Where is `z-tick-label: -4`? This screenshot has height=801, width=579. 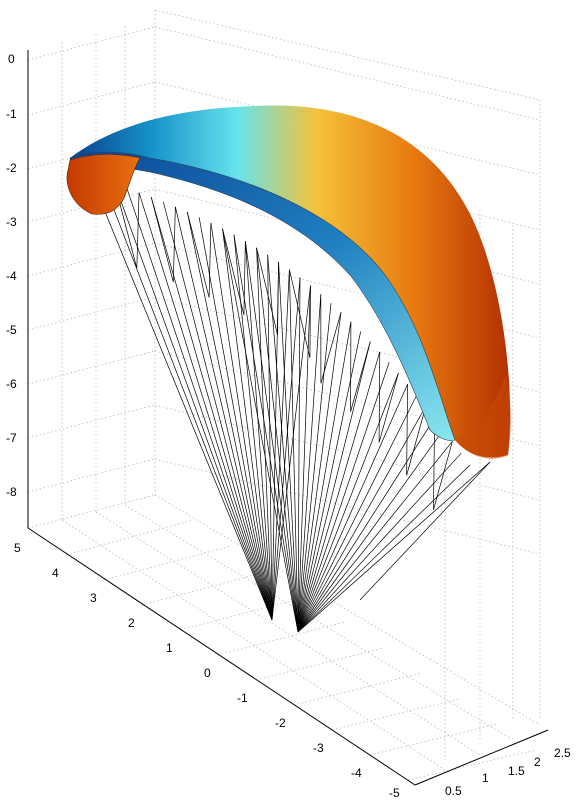
z-tick-label: -4 is located at coordinates (11, 276).